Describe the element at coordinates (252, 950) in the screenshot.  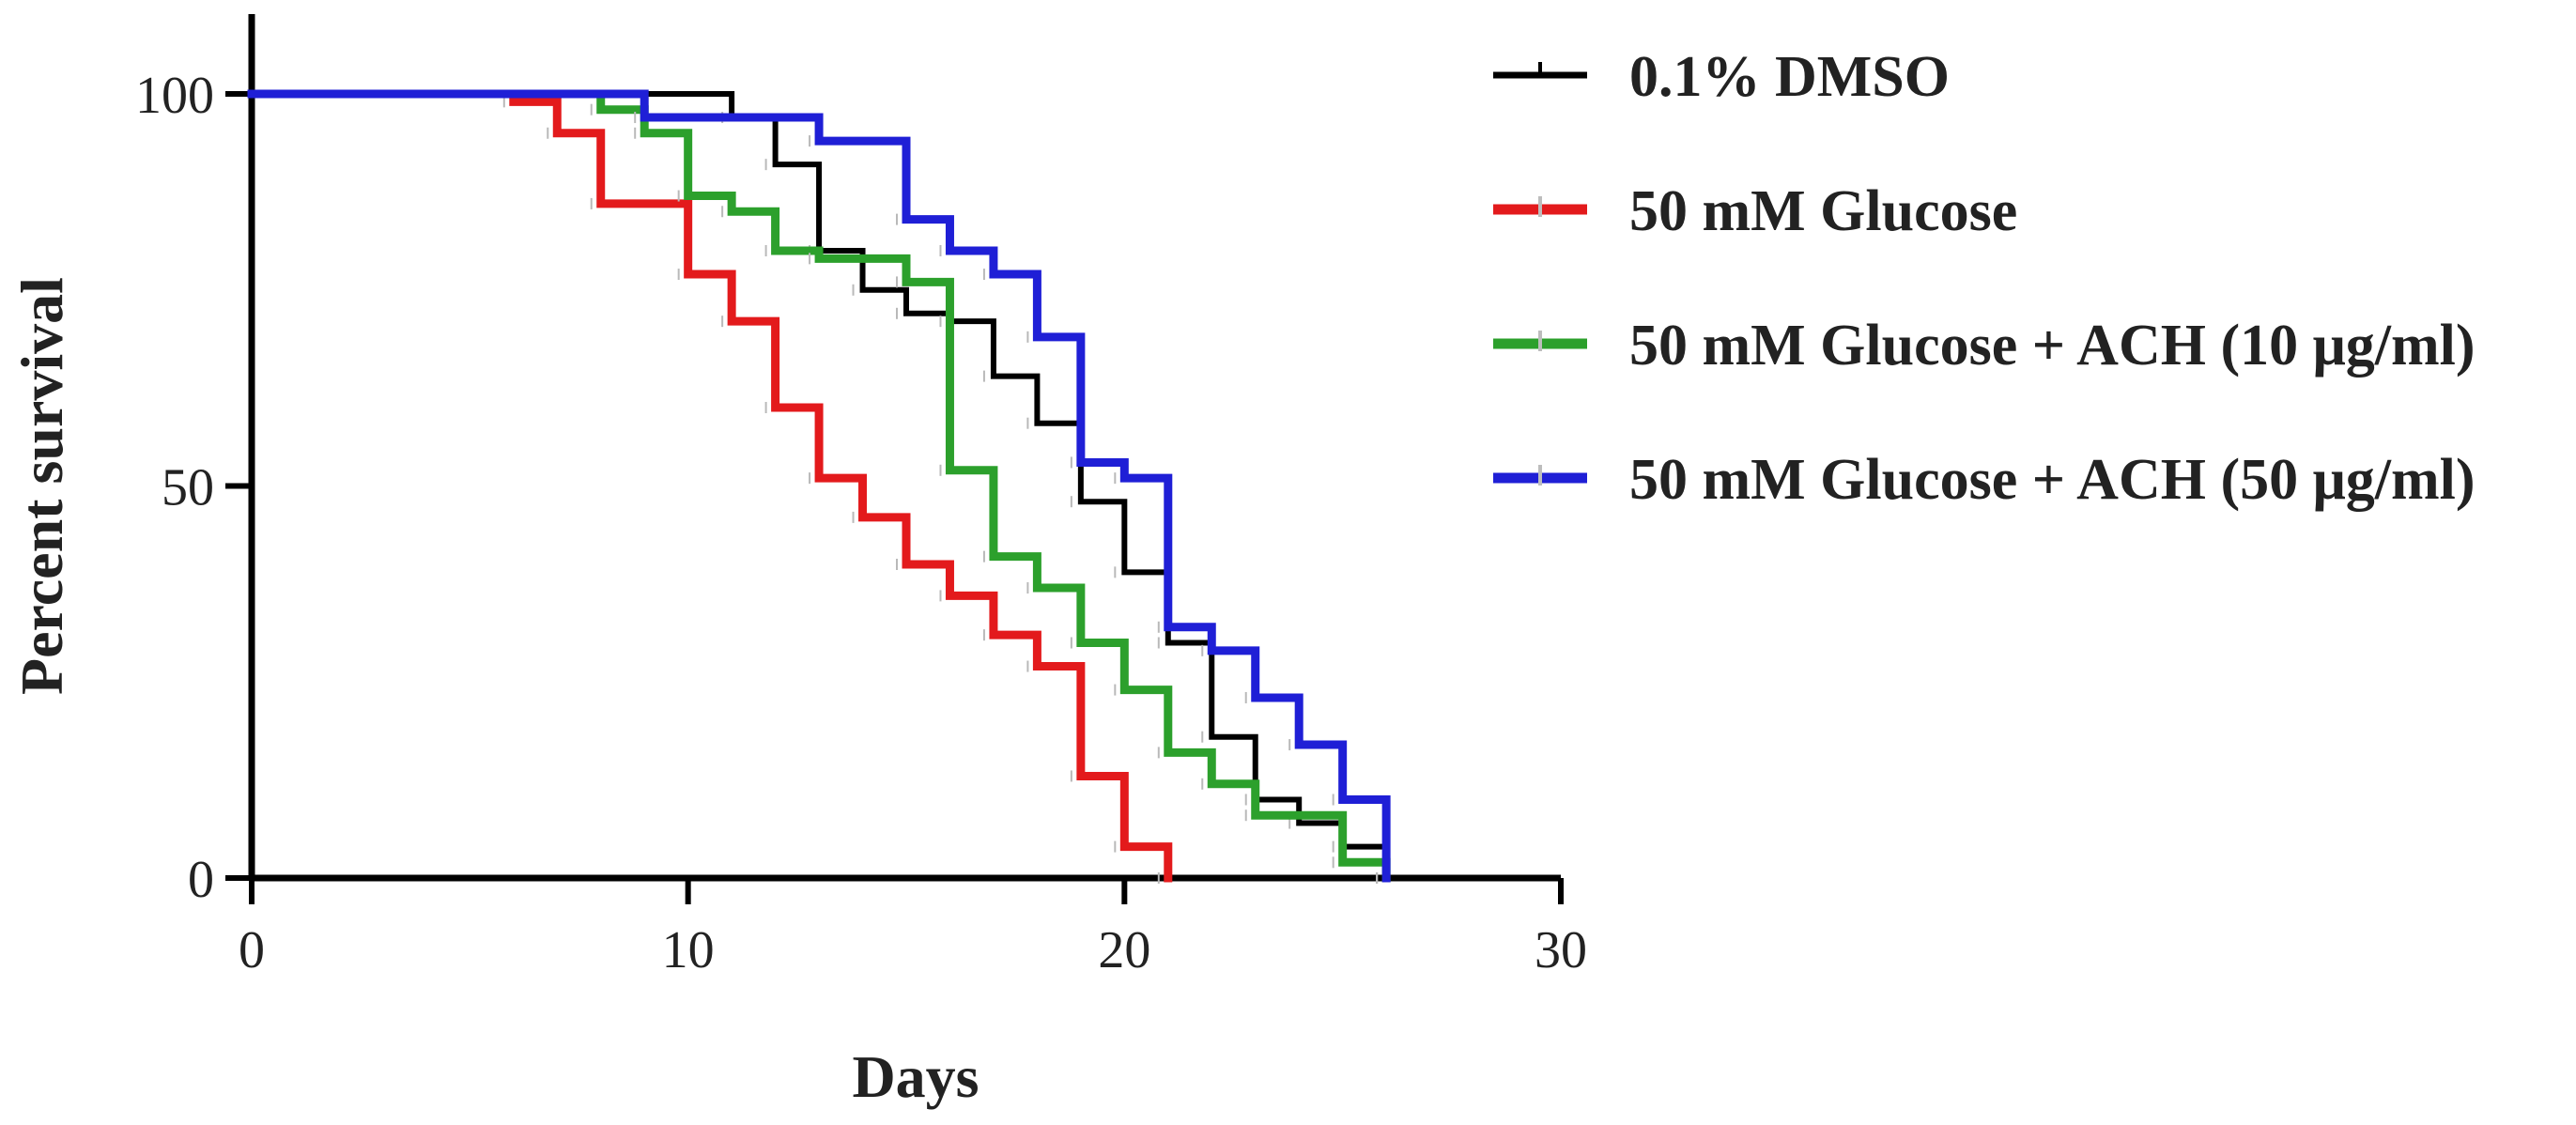
I see `x-tick-label: 0` at that location.